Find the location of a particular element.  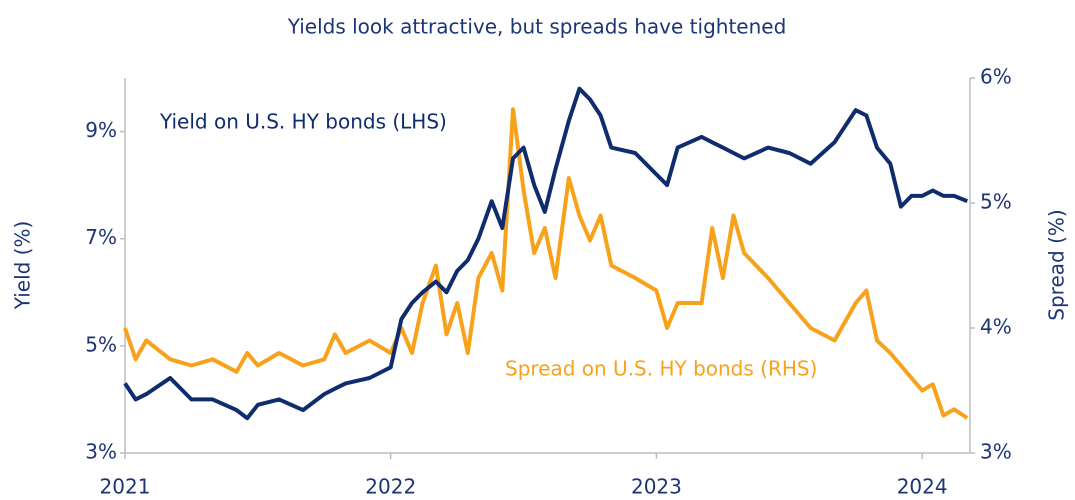

x-tick-label: 2021 is located at coordinates (125, 487).